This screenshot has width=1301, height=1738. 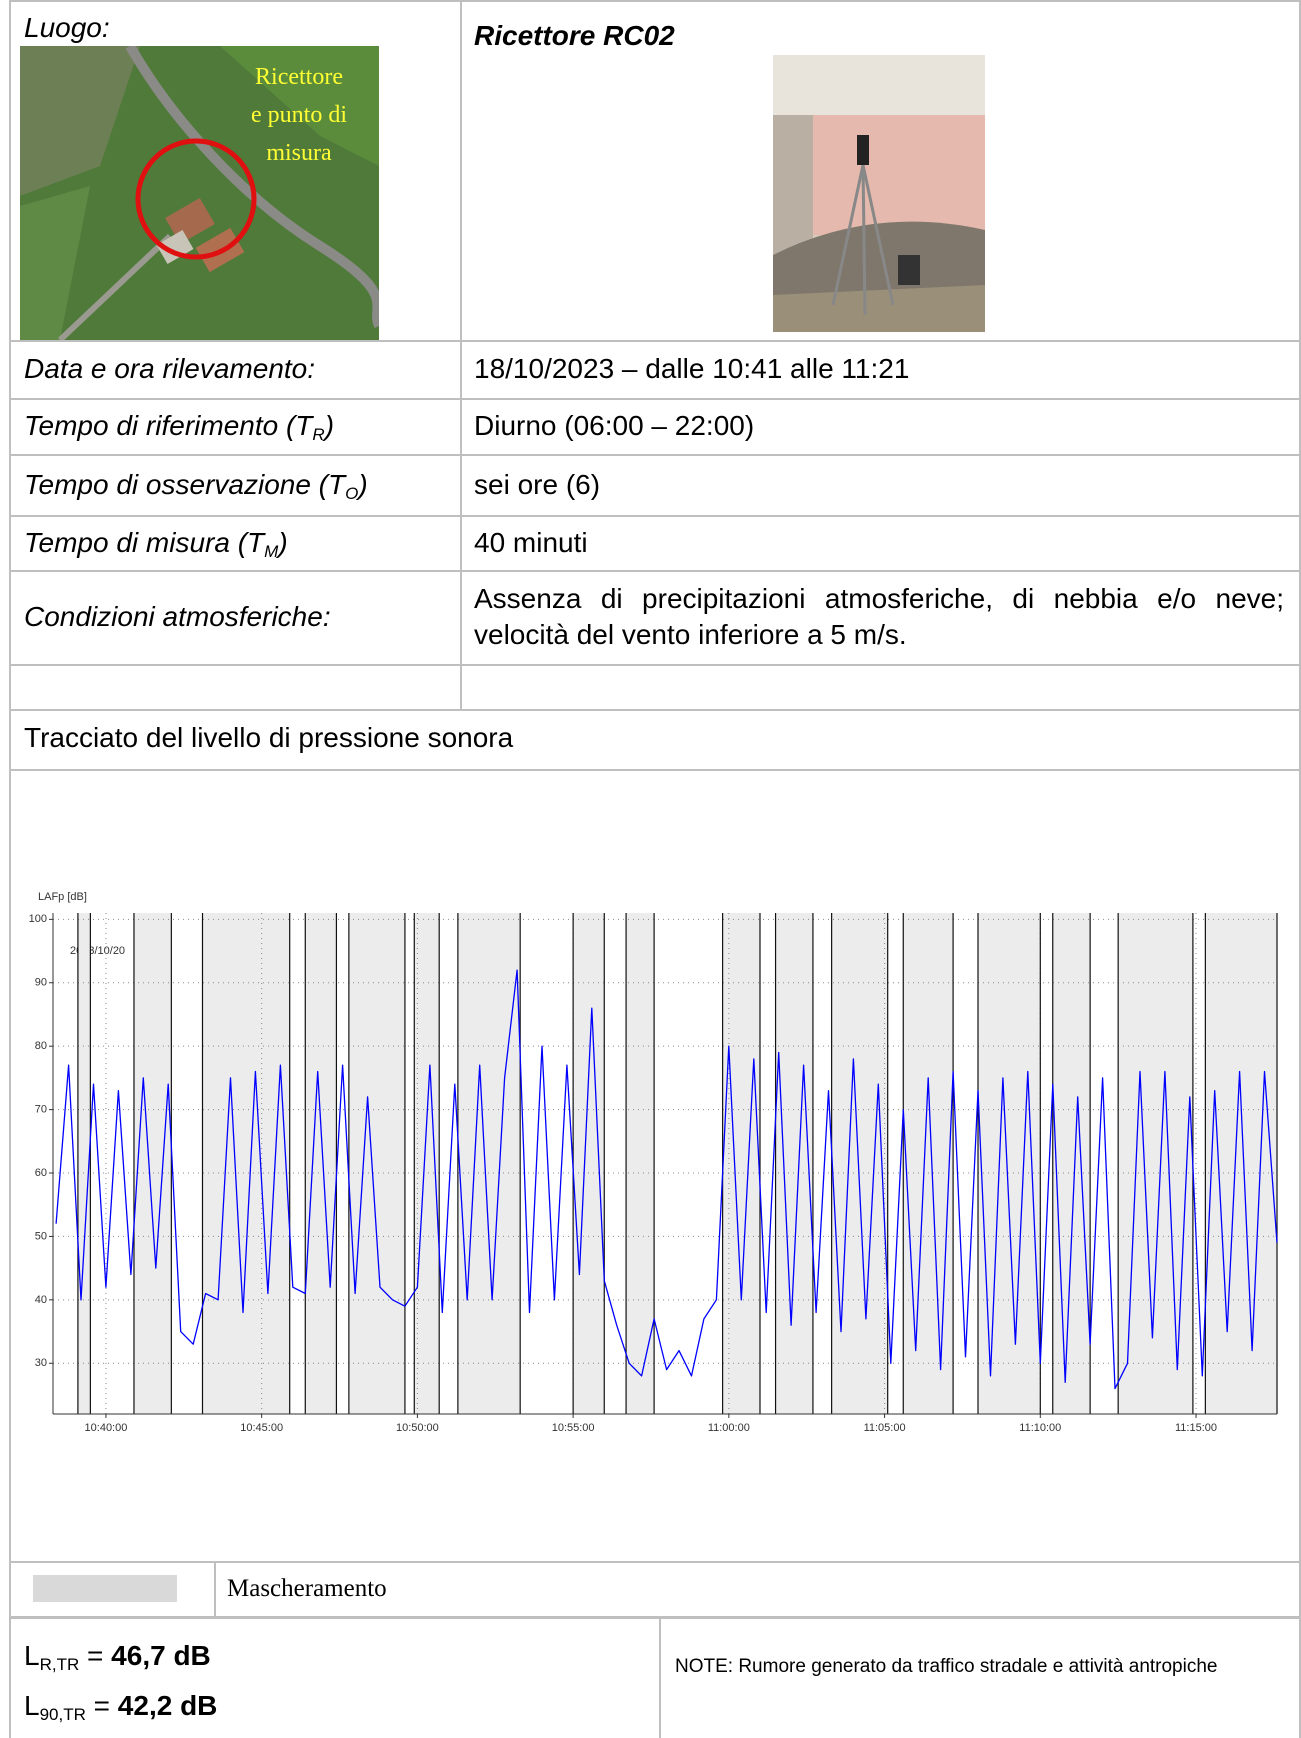 What do you see at coordinates (179, 427) in the screenshot?
I see `row-label: Tempo di riferimento (TR)` at bounding box center [179, 427].